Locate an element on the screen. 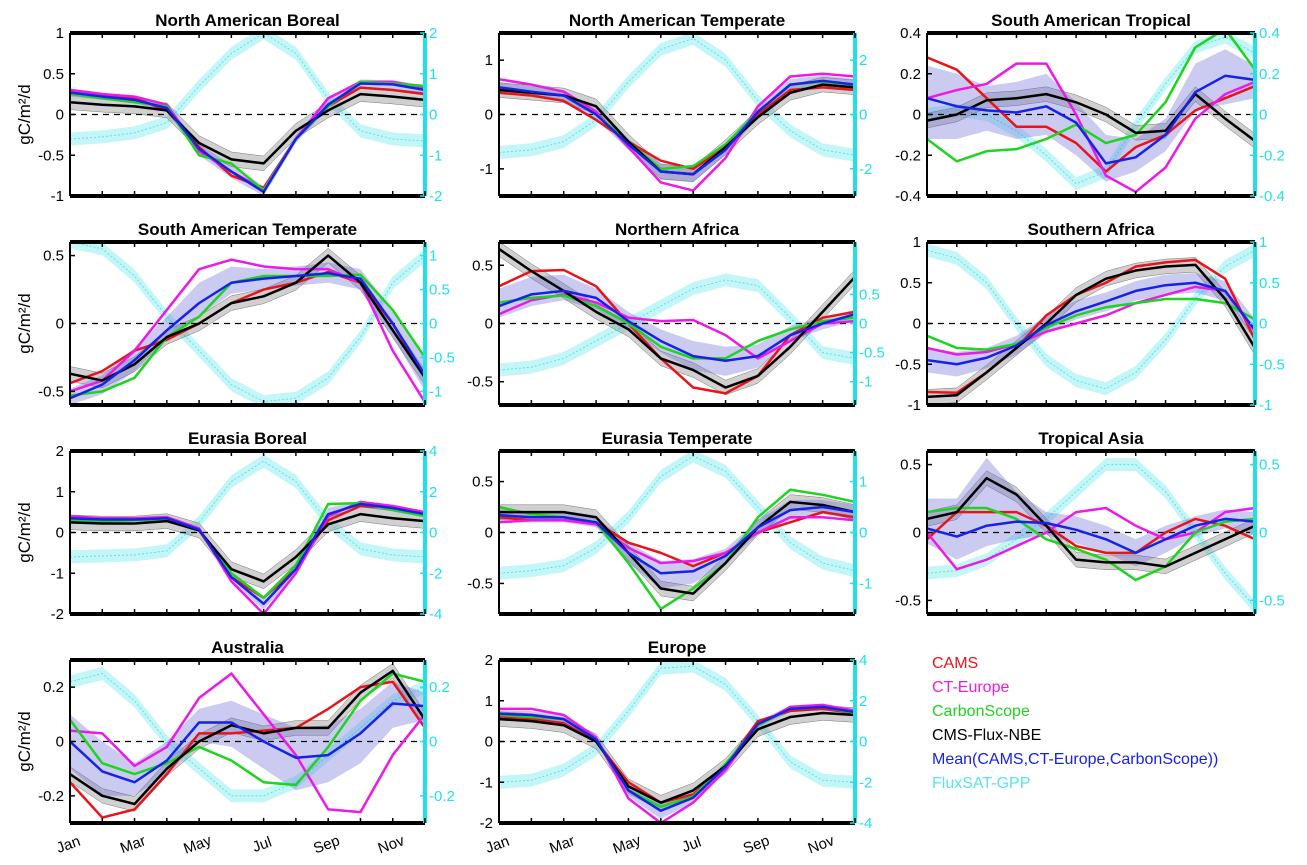 This screenshot has width=1307, height=865. y-tick-label: -2 is located at coordinates (57, 614).